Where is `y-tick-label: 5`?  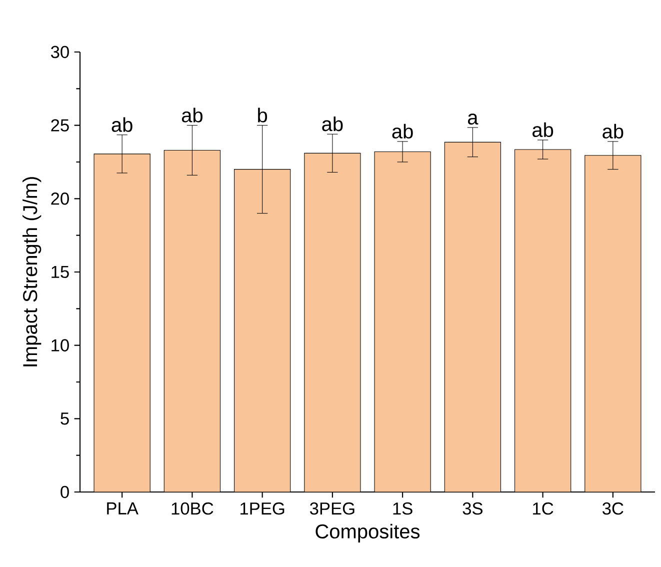
y-tick-label: 5 is located at coordinates (64, 418).